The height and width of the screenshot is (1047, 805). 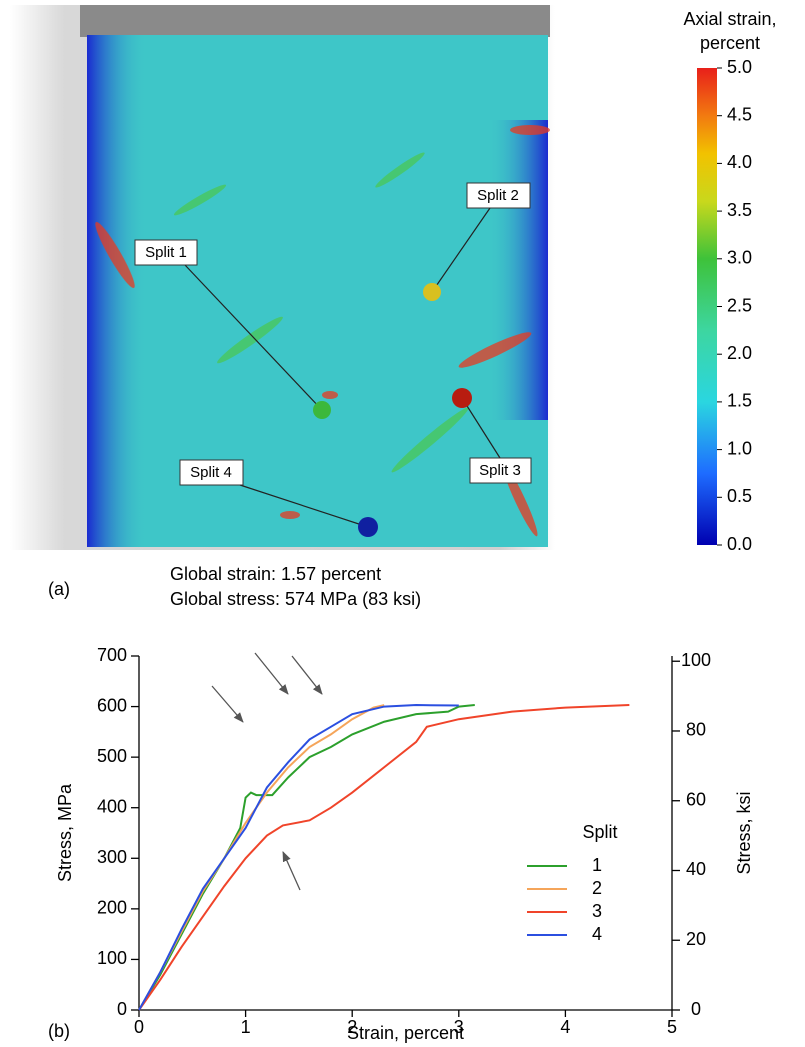 I want to click on y2-tick-label: 100, so click(x=696, y=660).